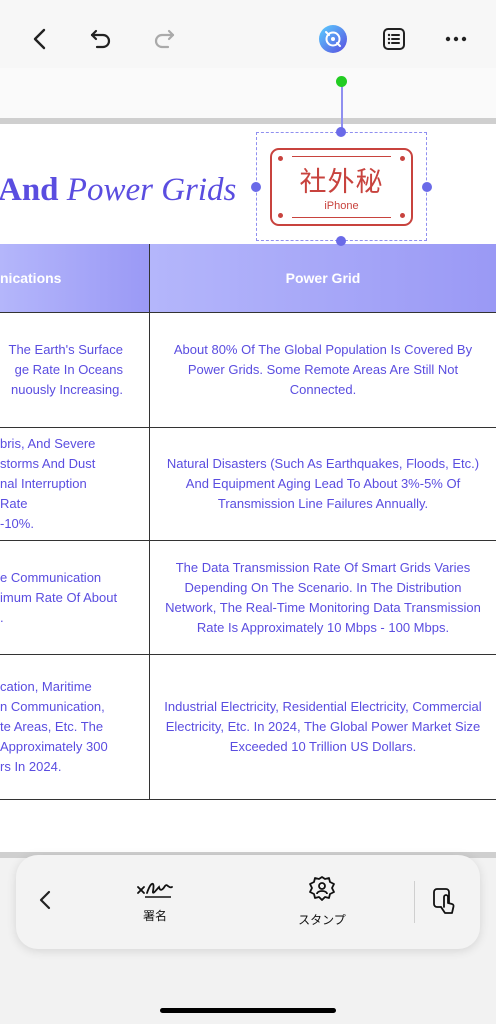 This screenshot has height=1024, width=496. What do you see at coordinates (59, 597) in the screenshot?
I see `cell-line: imum Rate Of About` at bounding box center [59, 597].